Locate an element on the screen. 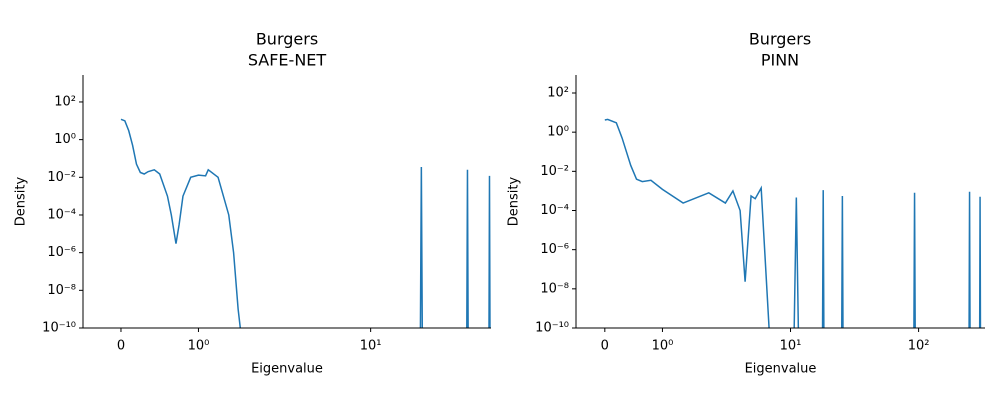 The width and height of the screenshot is (1000, 400). chart-subtitle: SAFE-NET is located at coordinates (287, 60).